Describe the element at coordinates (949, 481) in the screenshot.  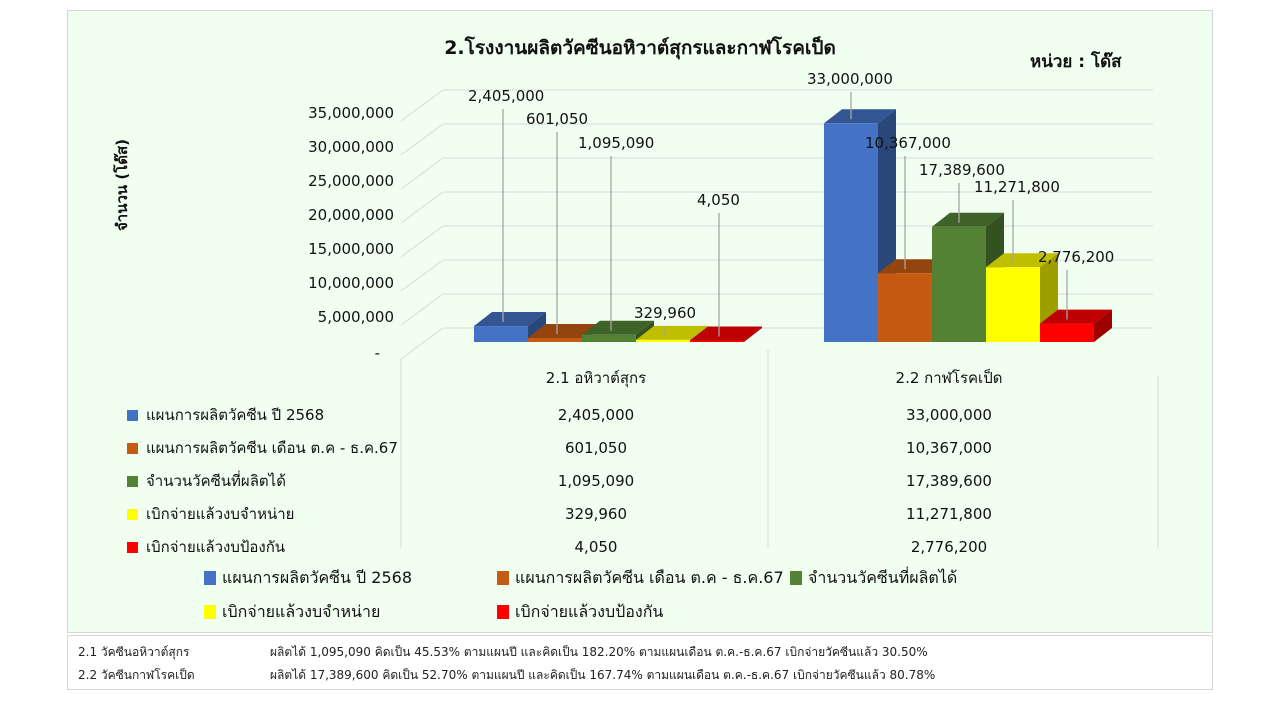
I see `table-cell: 17,389,600` at that location.